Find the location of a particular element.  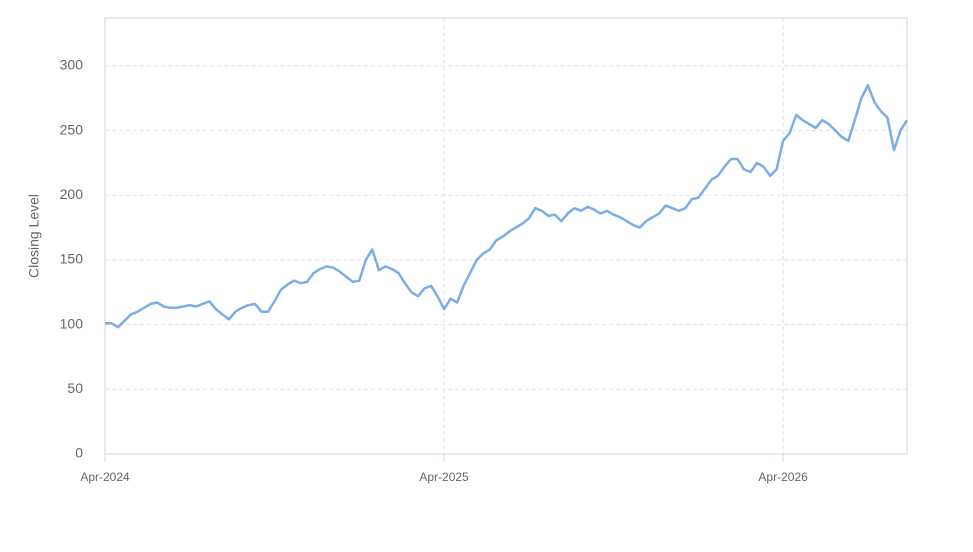

y-tick-label: 250 is located at coordinates (72, 129).